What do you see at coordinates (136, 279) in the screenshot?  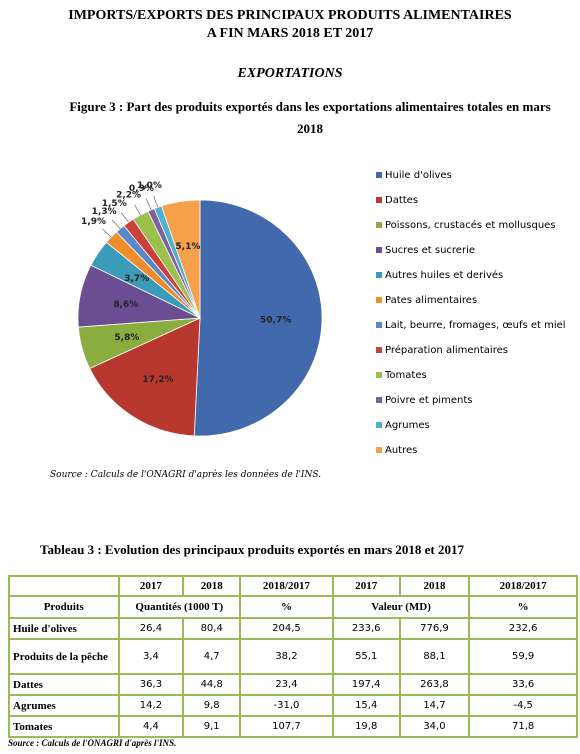 I see `slice-label: 3,7%` at bounding box center [136, 279].